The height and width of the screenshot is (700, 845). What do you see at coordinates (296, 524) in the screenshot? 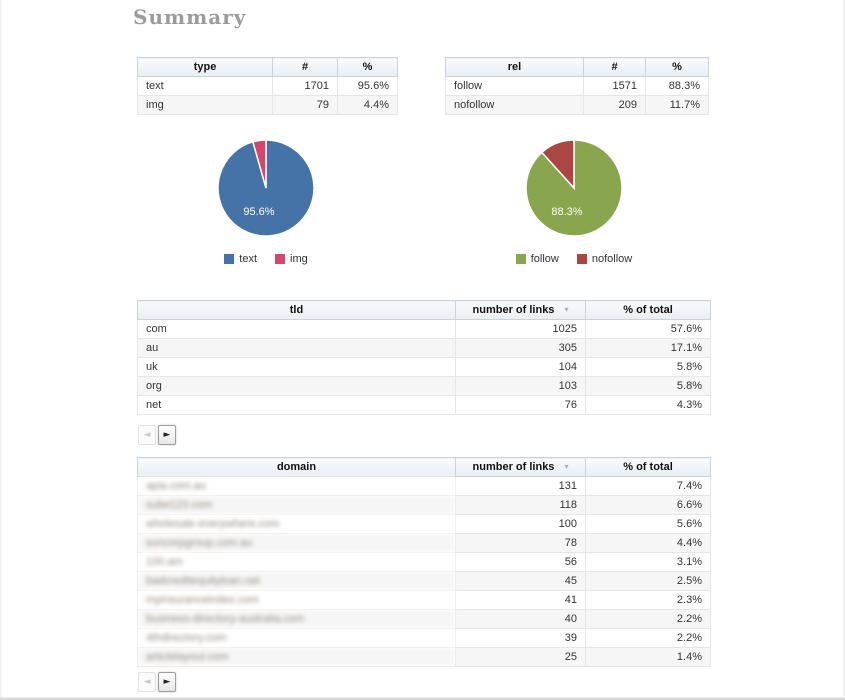
I see `domain-cell: wholesale-everywhere.com` at bounding box center [296, 524].